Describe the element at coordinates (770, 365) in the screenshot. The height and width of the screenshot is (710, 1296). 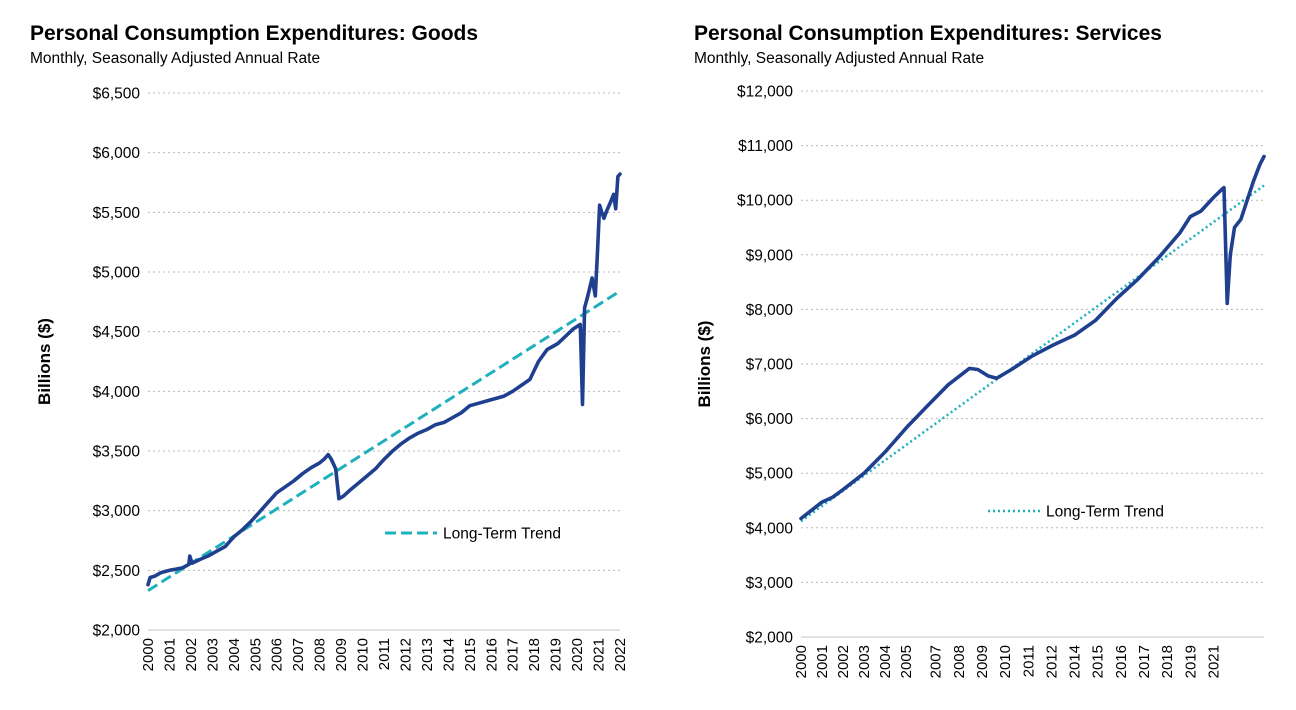
I see `y-tick-label: $7,000` at that location.